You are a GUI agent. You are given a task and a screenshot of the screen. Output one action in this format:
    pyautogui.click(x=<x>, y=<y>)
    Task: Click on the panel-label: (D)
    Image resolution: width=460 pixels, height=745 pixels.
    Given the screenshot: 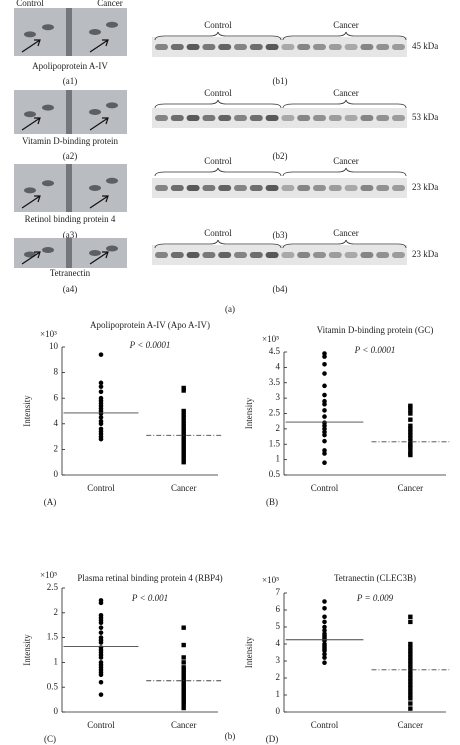 What is the action you would take?
    pyautogui.click(x=272, y=739)
    